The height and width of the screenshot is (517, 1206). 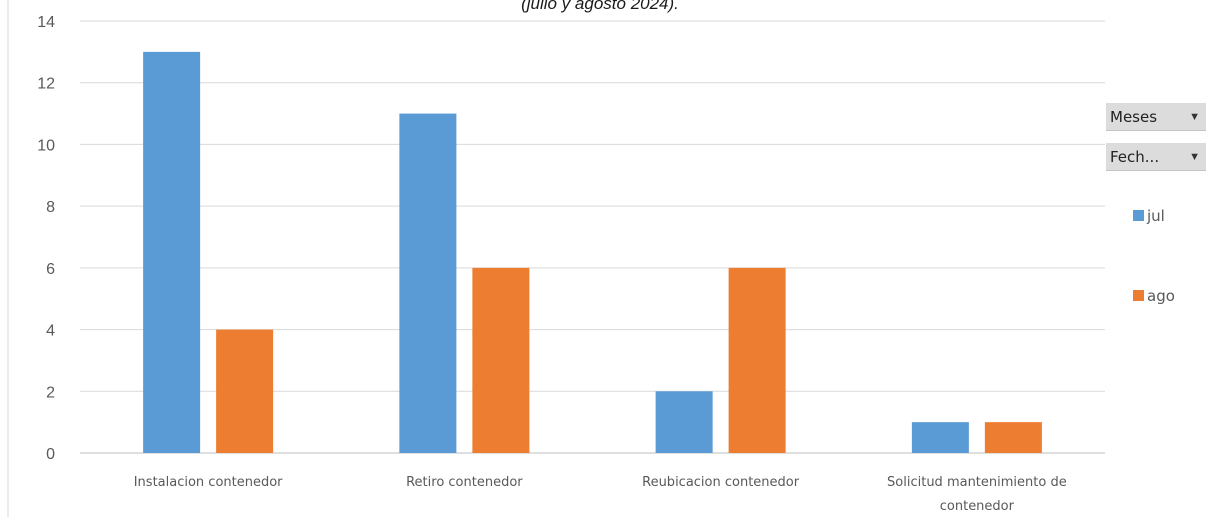 What do you see at coordinates (977, 506) in the screenshot?
I see `x-tick-label: contenedor` at bounding box center [977, 506].